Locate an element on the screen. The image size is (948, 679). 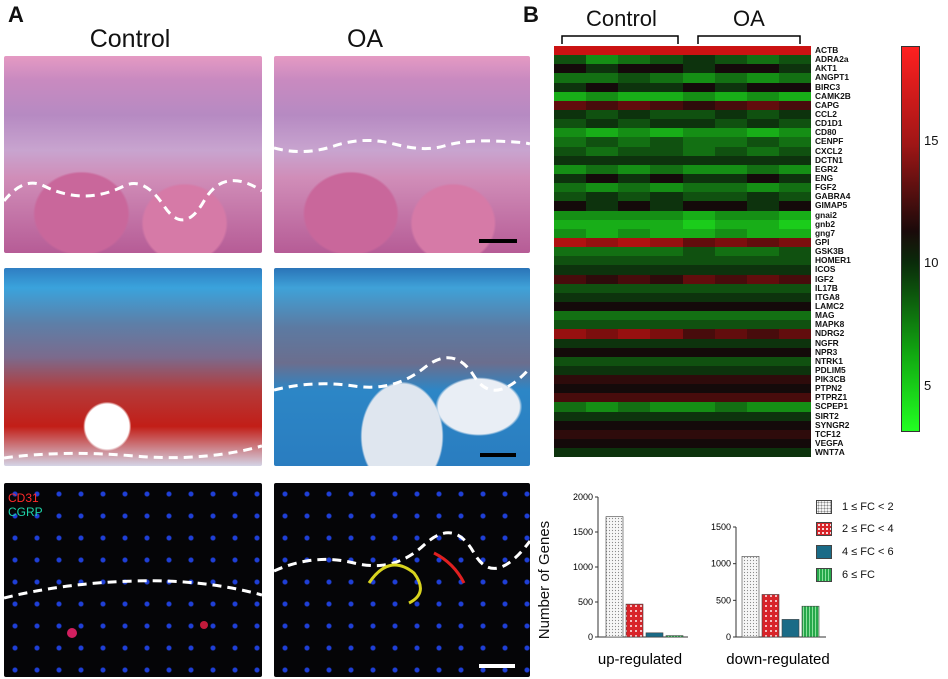
gene-label: gng7 is located at coordinates (825, 232).